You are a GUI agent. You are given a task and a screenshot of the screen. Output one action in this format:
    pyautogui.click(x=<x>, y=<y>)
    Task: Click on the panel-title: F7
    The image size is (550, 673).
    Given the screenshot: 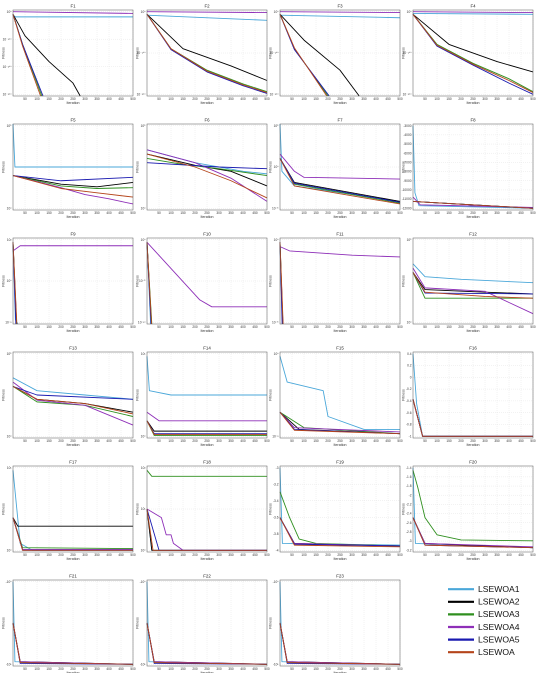 What is the action you would take?
    pyautogui.click(x=340, y=120)
    